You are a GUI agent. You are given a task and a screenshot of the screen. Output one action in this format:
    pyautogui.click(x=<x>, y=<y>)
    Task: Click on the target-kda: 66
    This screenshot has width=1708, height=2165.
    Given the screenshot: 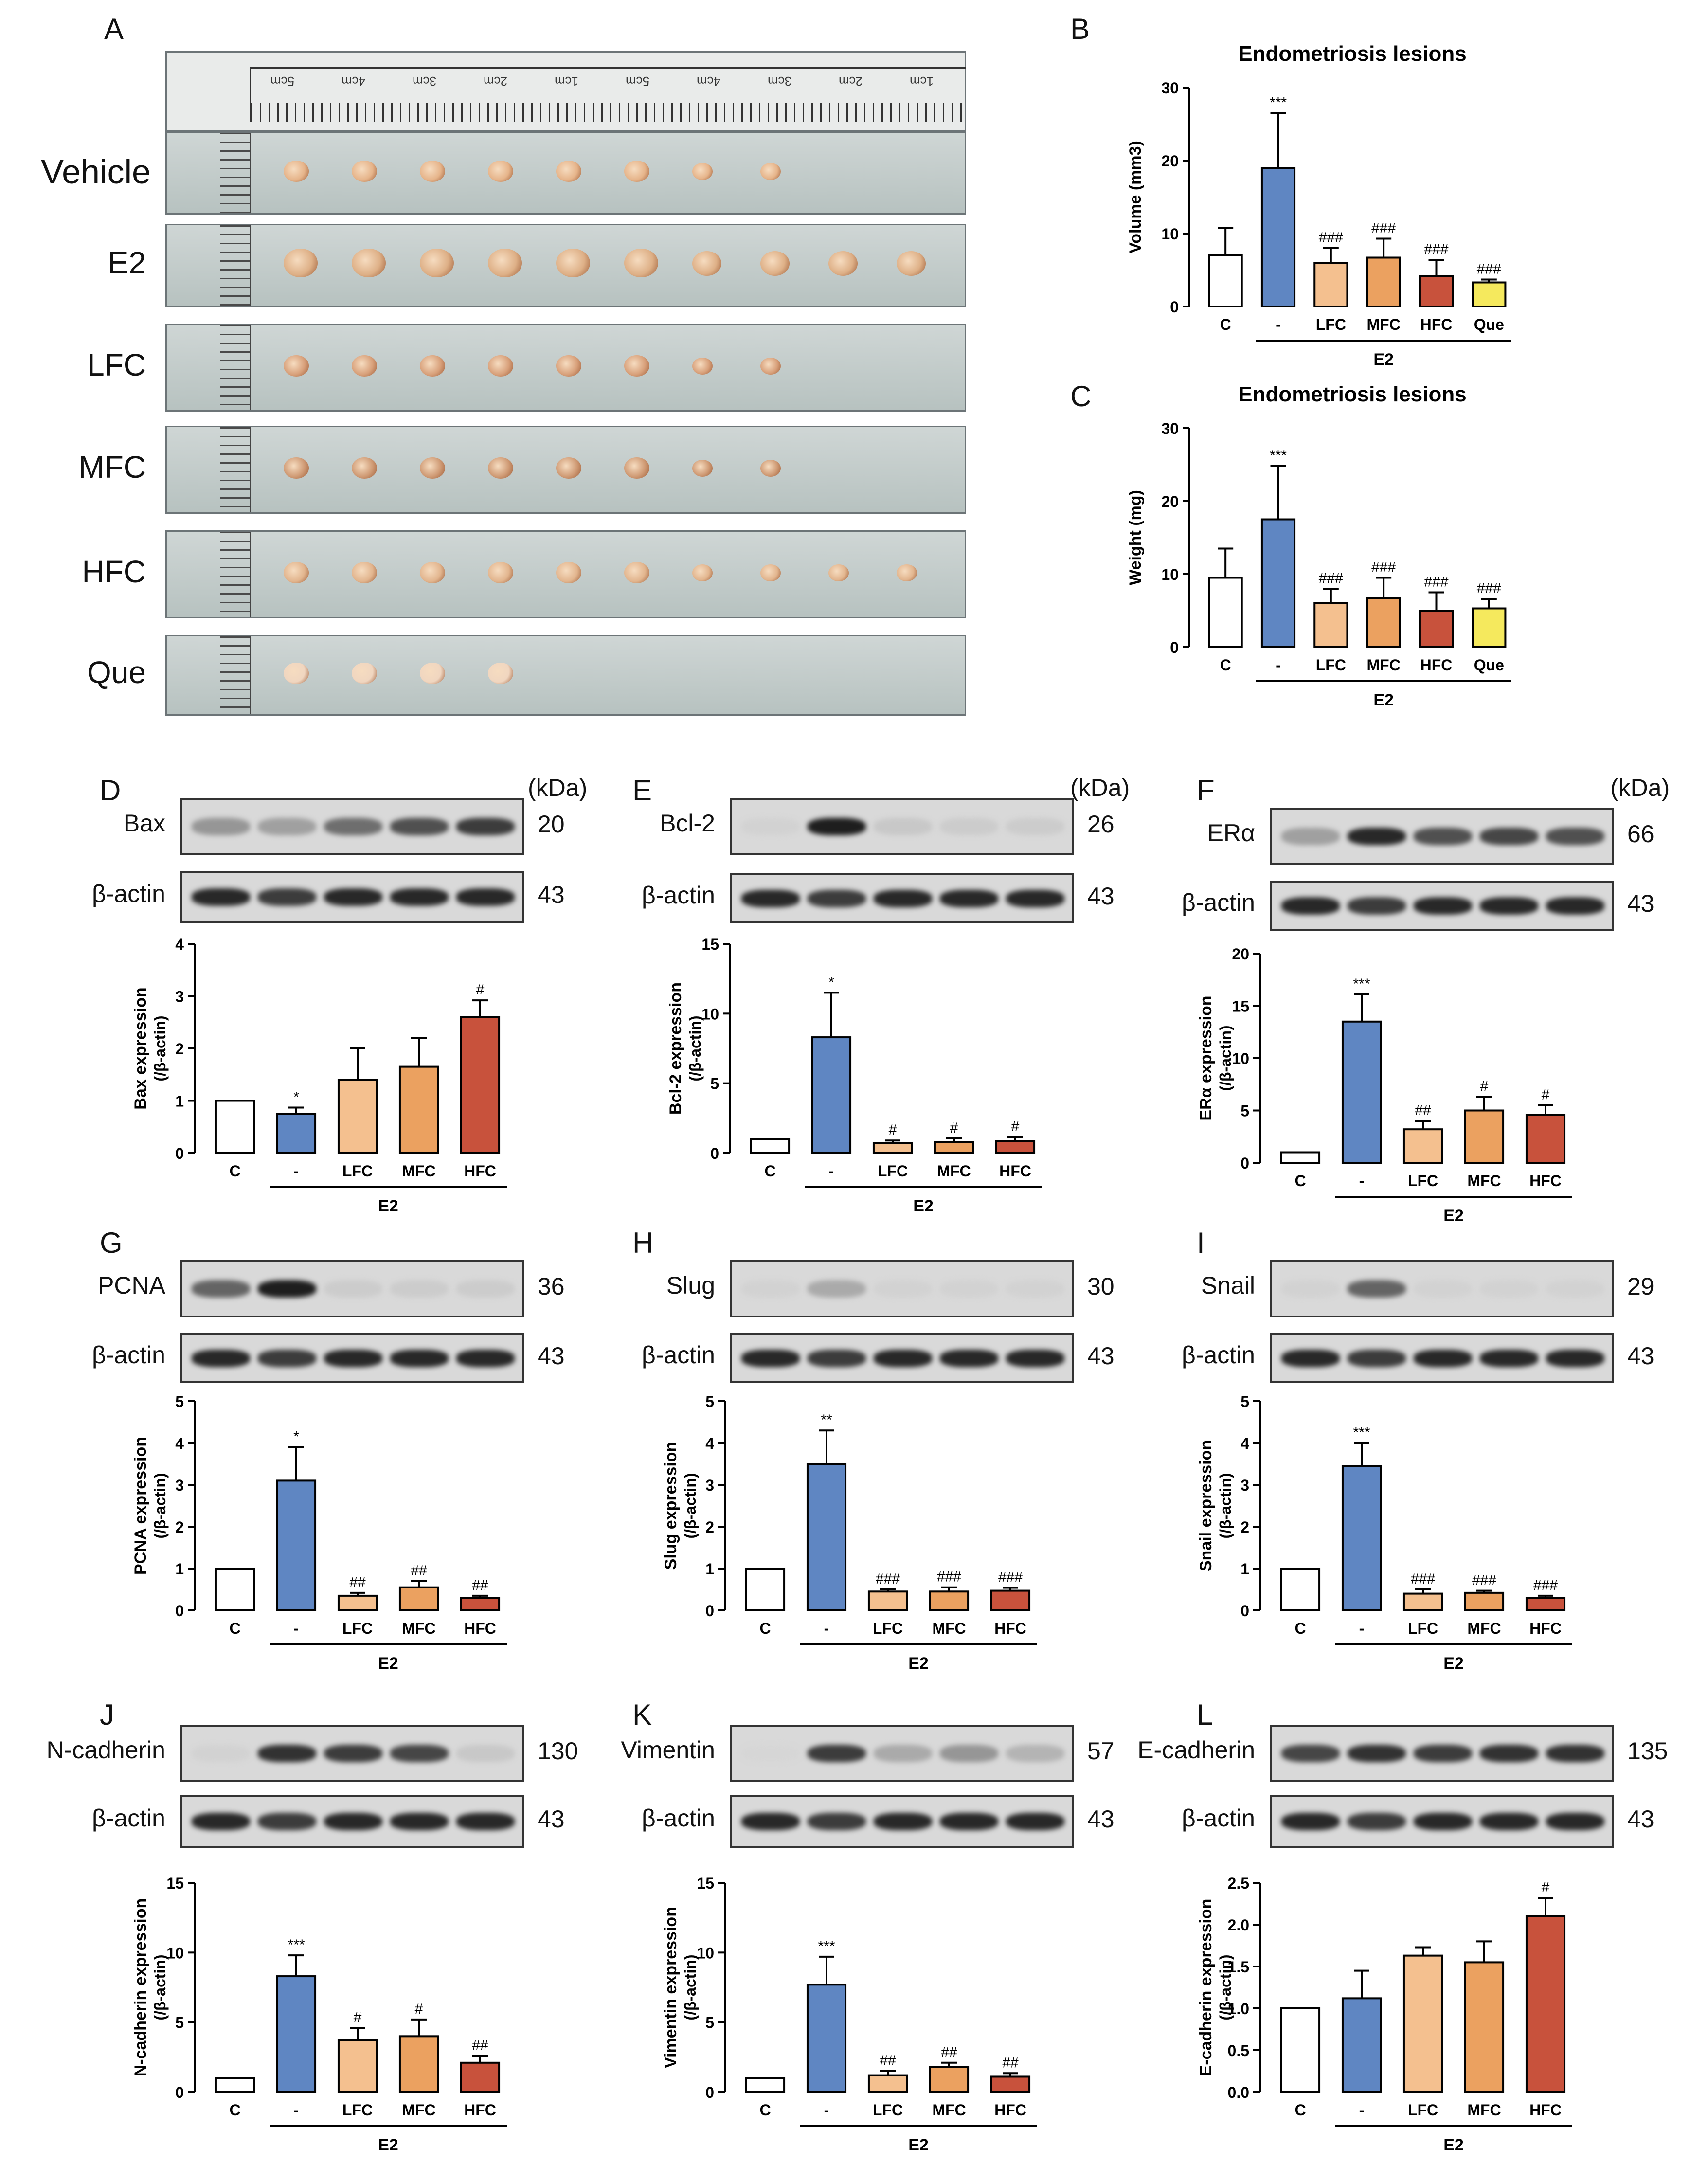 What is the action you would take?
    pyautogui.click(x=1640, y=834)
    